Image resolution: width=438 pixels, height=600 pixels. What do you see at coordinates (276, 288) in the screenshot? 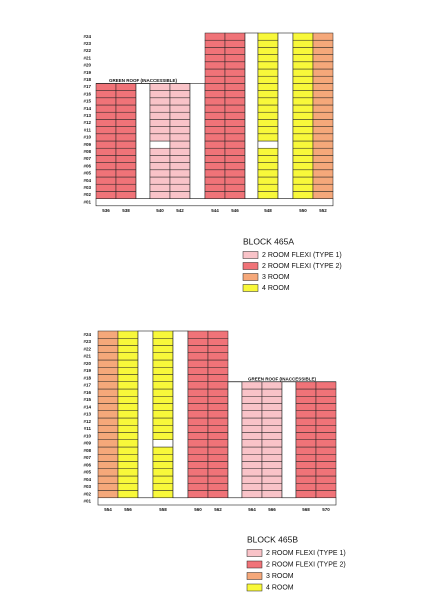
I see `legend-label: 4 ROOM` at bounding box center [276, 288].